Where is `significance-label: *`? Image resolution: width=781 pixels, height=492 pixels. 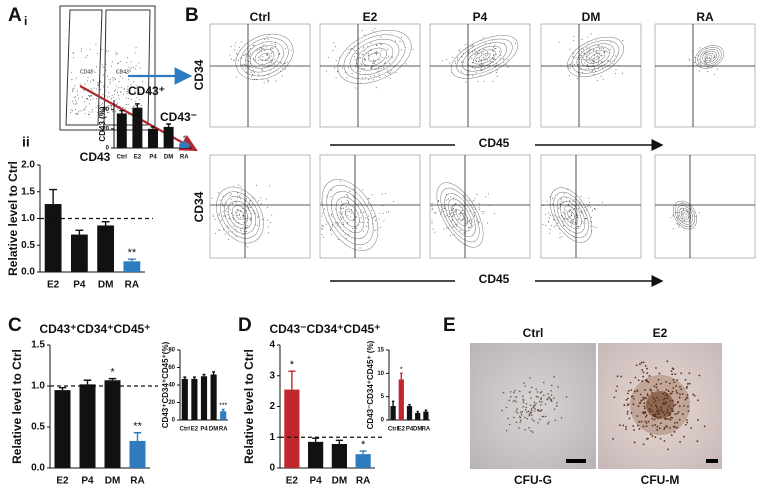 significance-label: * is located at coordinates (292, 365).